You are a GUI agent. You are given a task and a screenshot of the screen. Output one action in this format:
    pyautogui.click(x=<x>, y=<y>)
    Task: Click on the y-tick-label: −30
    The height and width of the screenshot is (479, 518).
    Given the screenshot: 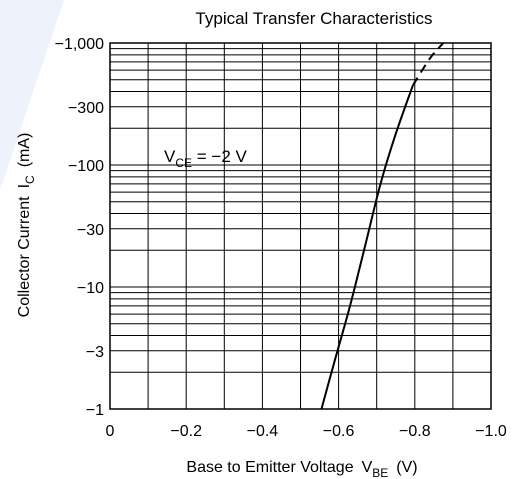 What is the action you would take?
    pyautogui.click(x=90, y=230)
    